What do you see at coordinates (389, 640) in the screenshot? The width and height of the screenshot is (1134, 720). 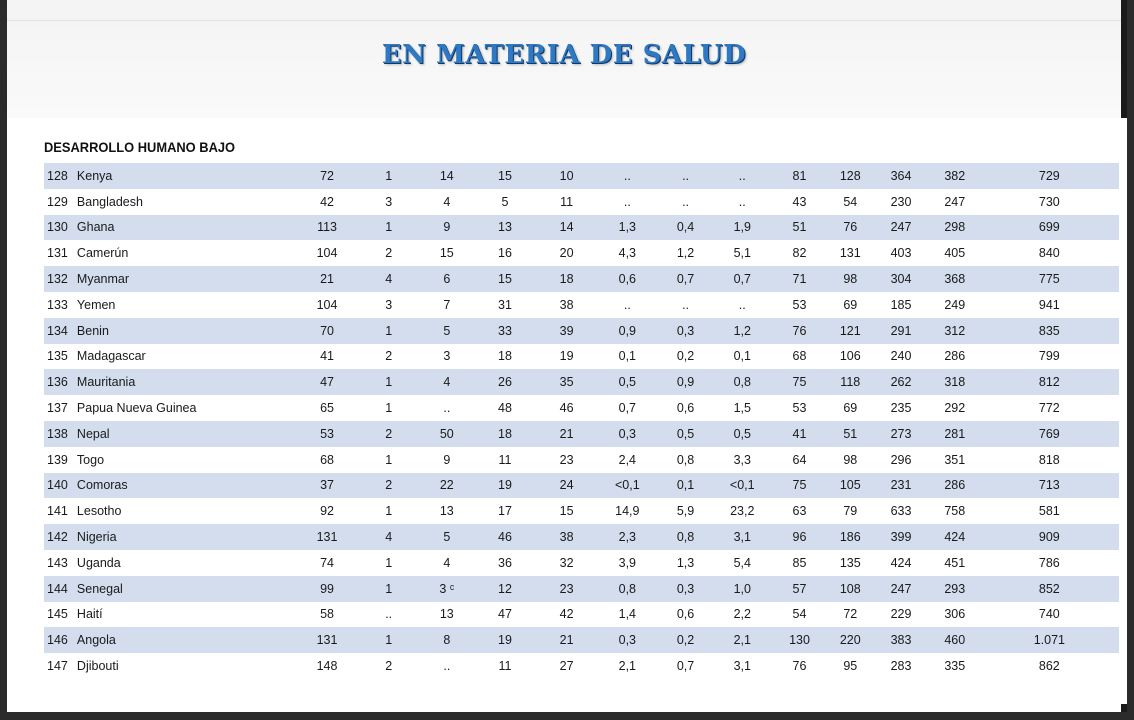 I see `value-cell: 1` at bounding box center [389, 640].